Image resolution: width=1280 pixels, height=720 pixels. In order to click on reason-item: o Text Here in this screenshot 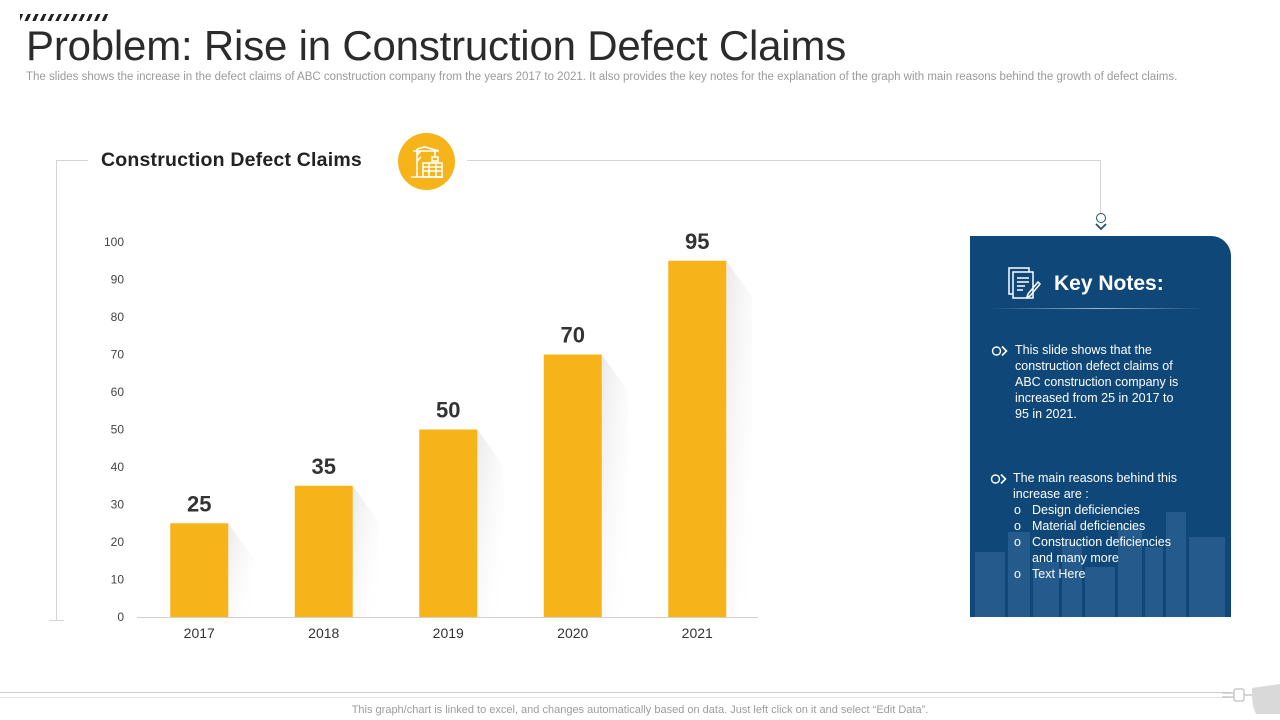, I will do `click(1050, 574)`.